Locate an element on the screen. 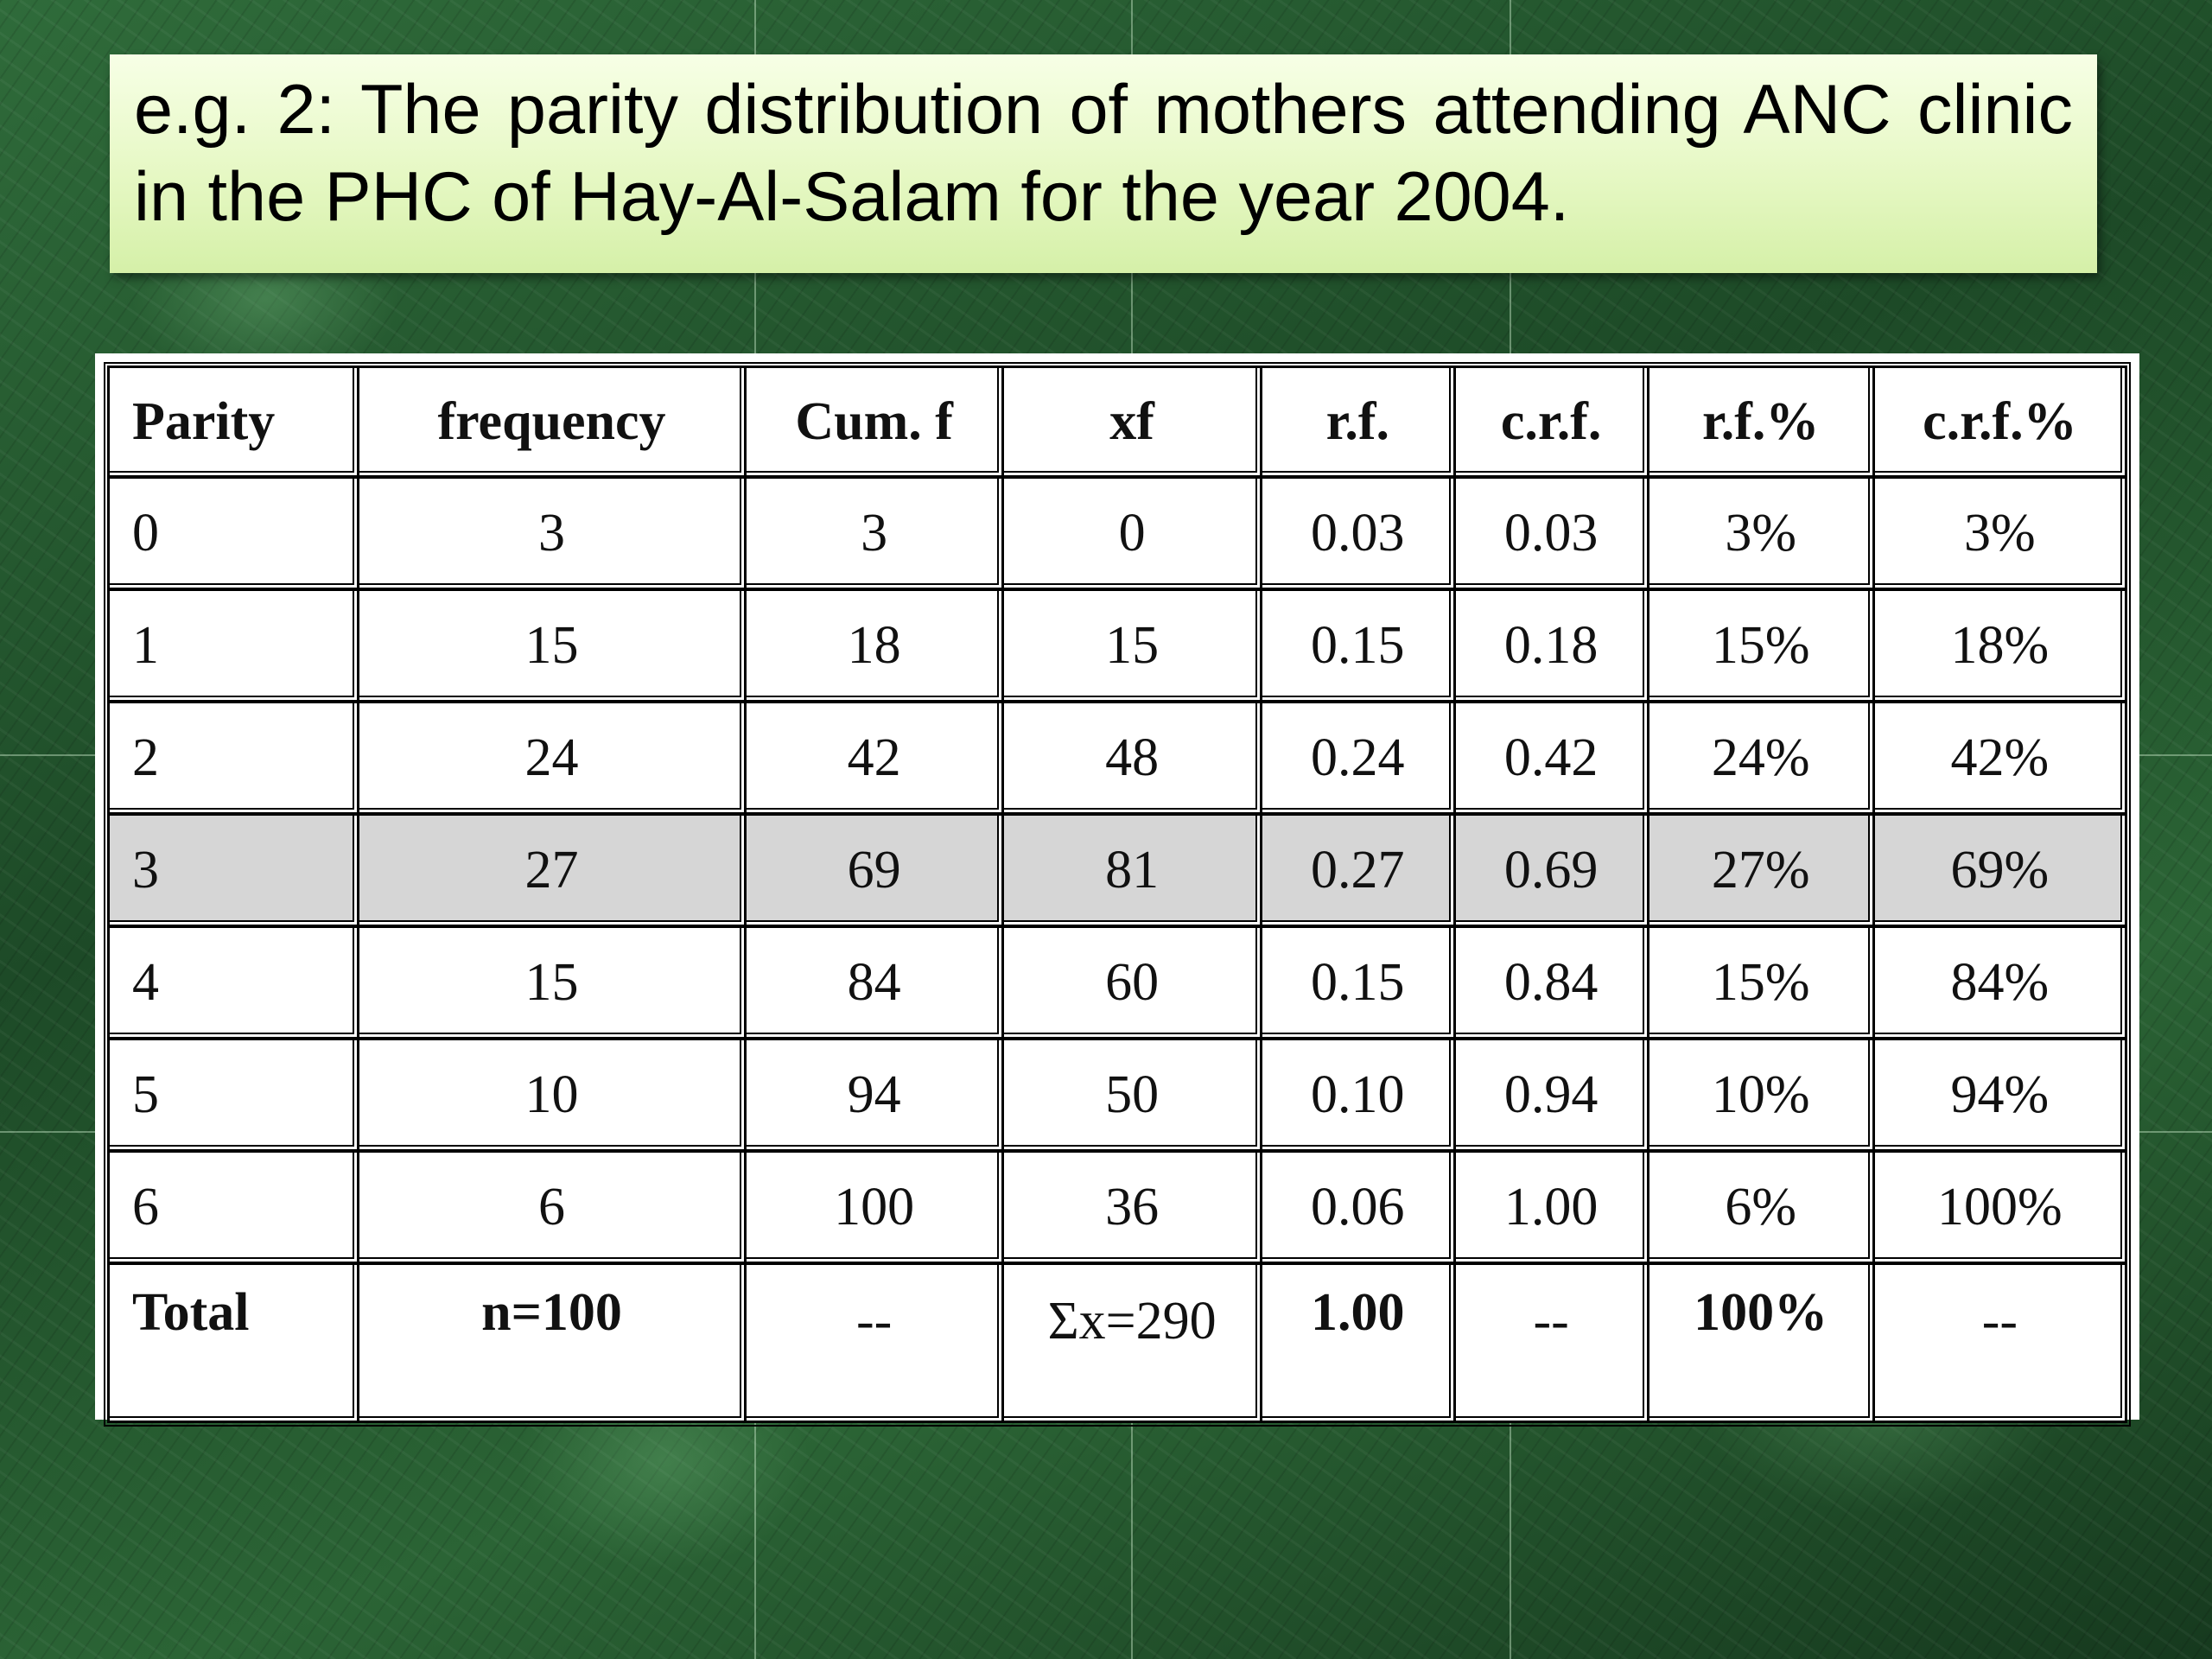 The width and height of the screenshot is (2212, 1659). table-row: 5 10 94 50 0.10 0.94 10% 94% is located at coordinates (1117, 1096).